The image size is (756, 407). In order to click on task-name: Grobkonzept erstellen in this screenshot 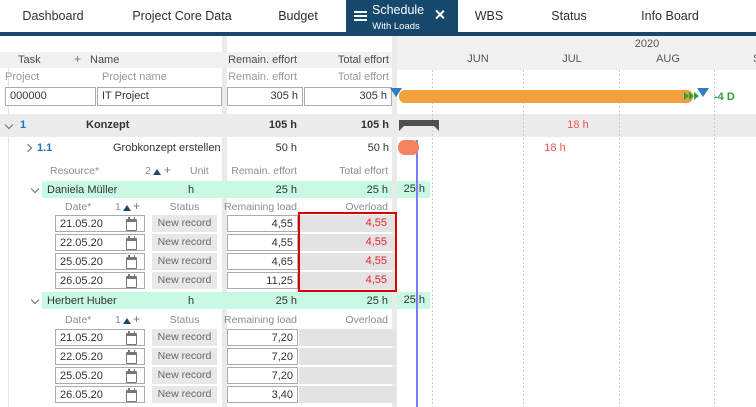, I will do `click(167, 148)`.